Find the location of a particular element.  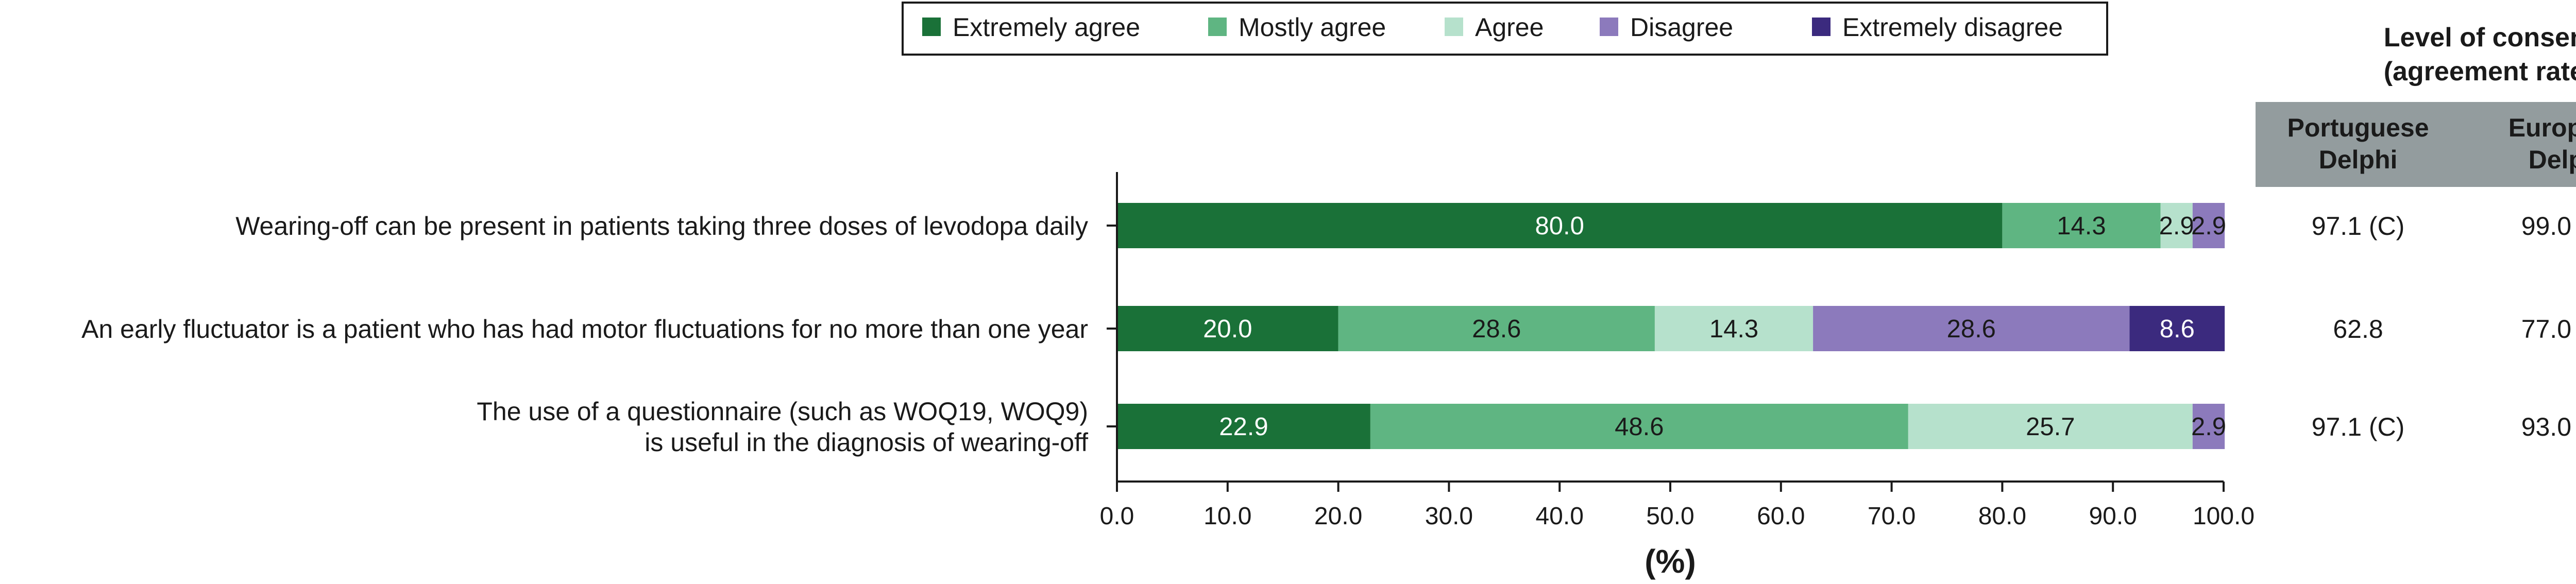

data-label: 22.9 is located at coordinates (1243, 427).